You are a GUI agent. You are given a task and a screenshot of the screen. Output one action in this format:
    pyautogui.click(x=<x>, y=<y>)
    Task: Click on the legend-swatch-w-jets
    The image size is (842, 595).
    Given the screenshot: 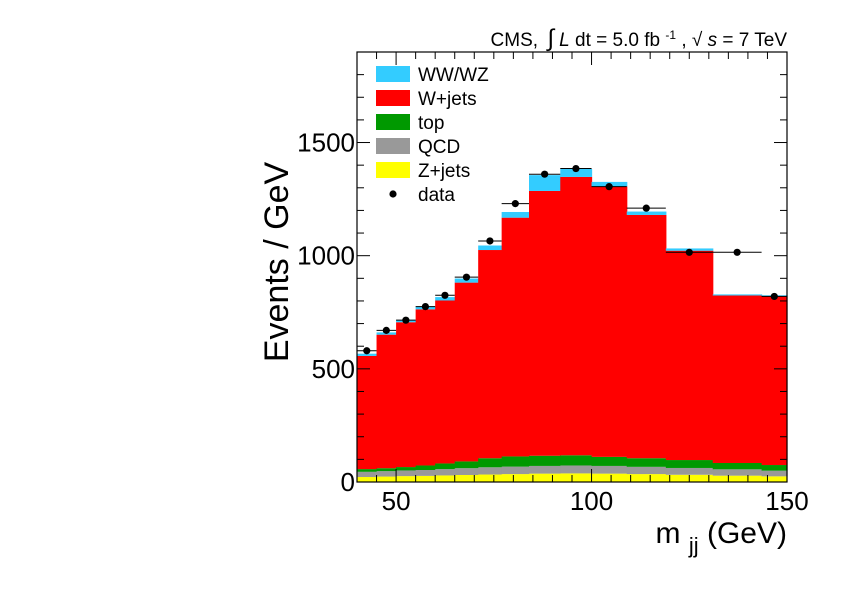 What is the action you would take?
    pyautogui.click(x=393, y=98)
    